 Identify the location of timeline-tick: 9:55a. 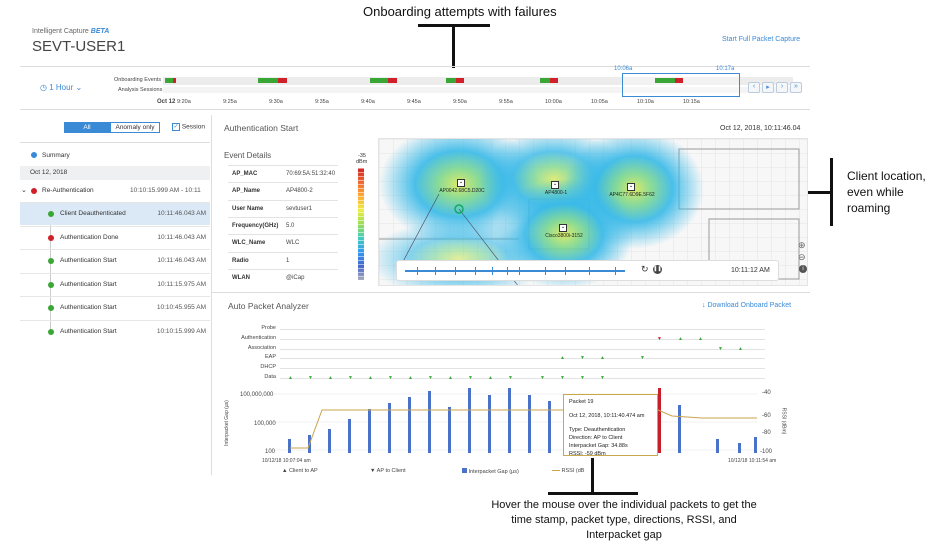
(506, 102).